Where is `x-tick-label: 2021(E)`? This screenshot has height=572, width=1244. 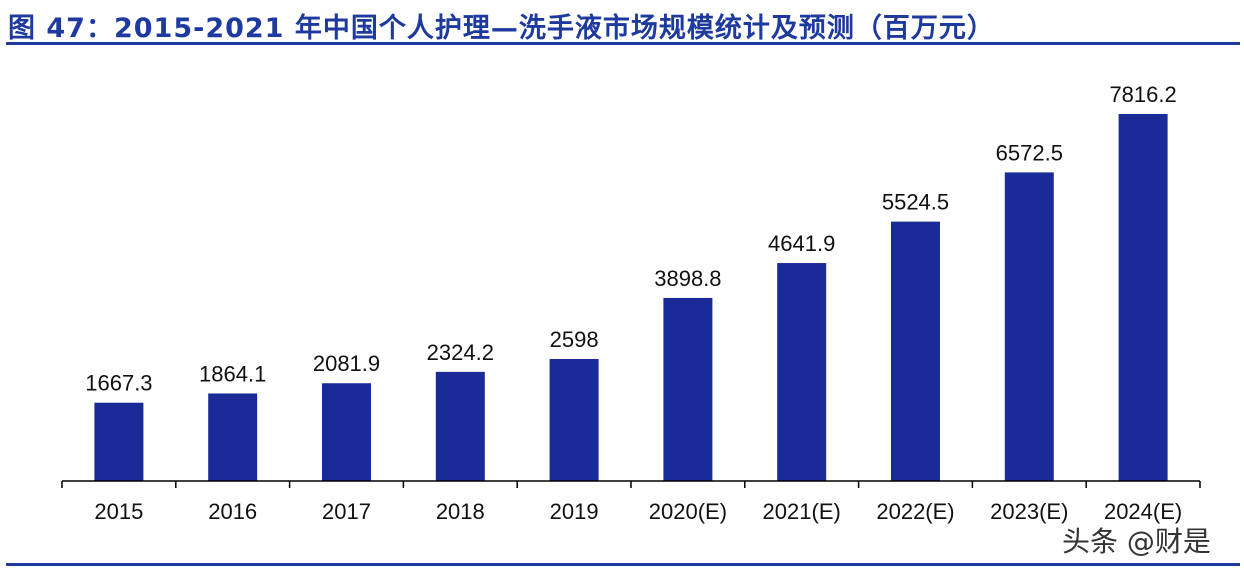 x-tick-label: 2021(E) is located at coordinates (802, 511).